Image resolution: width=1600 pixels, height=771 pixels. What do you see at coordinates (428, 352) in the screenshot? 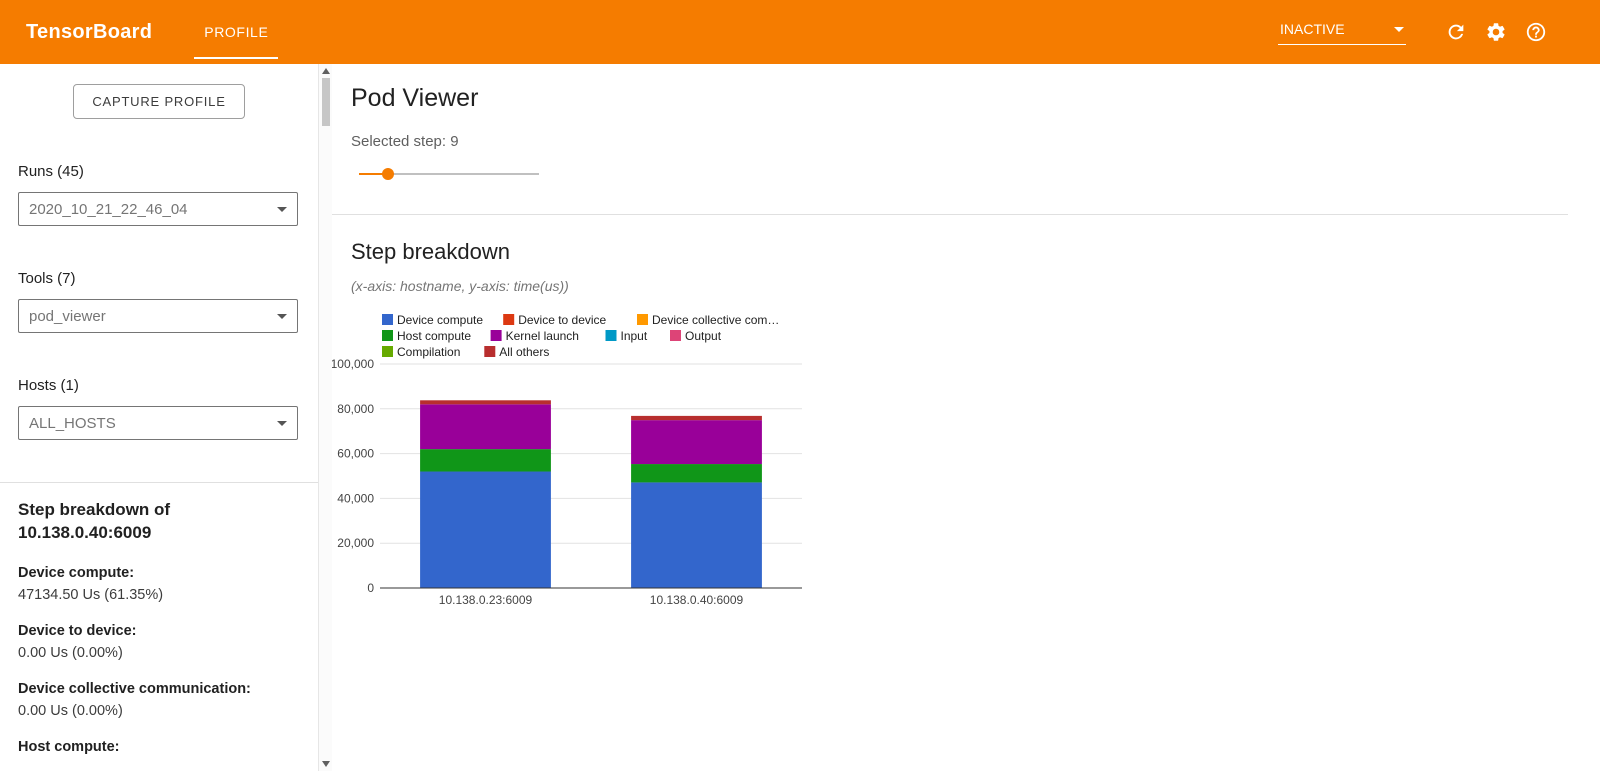
I see `svg-text: Compilation` at bounding box center [428, 352].